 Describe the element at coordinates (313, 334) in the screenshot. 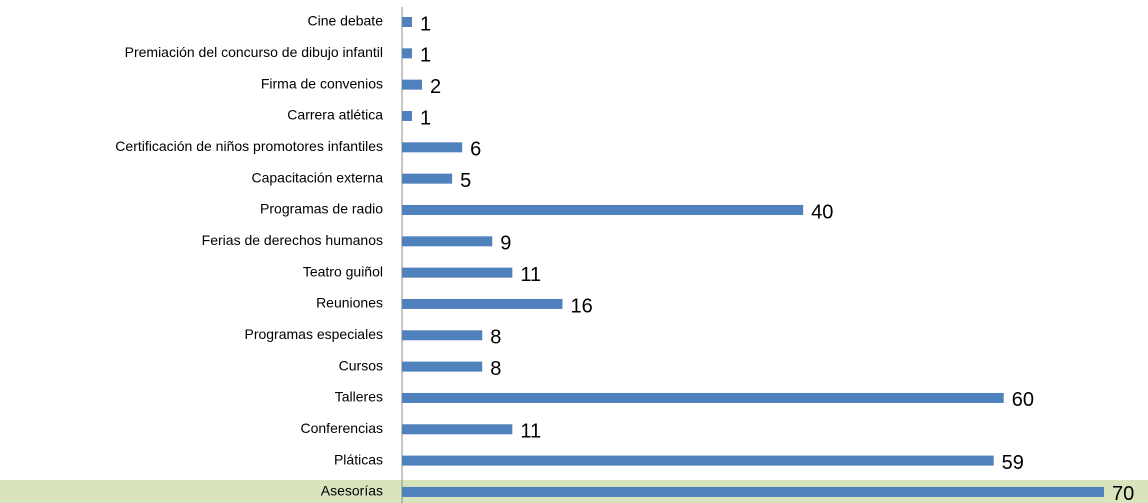

I see `category-label: Programas especiales` at that location.